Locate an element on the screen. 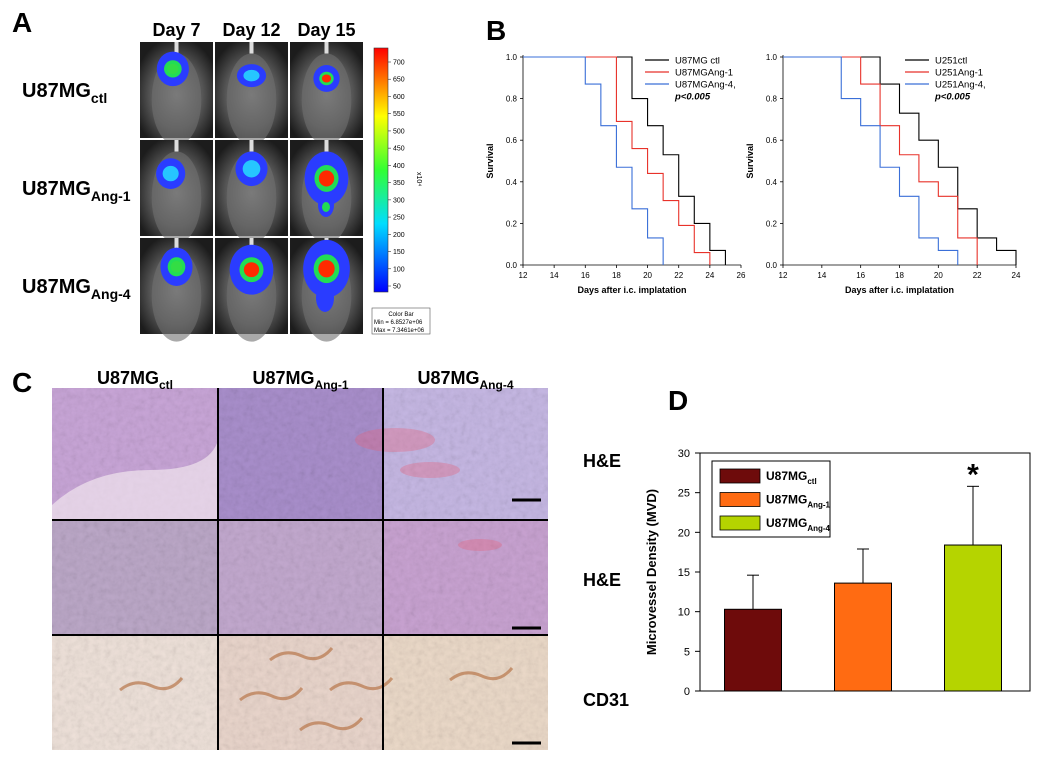 Image resolution: width=1050 pixels, height=777 pixels. colorbar-tick-label: 600 is located at coordinates (399, 97).